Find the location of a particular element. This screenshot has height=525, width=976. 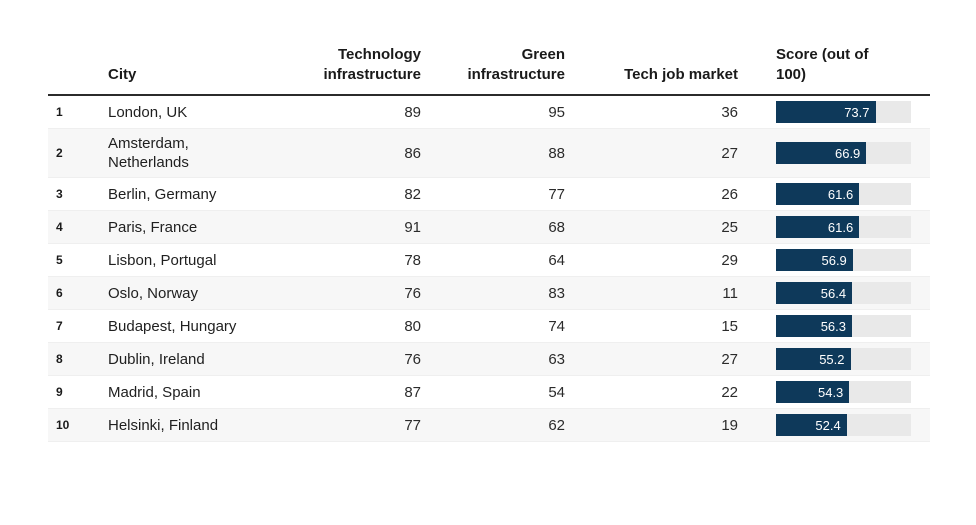

table-row: 7 Budapest, Hungary 80 74 15 56.3 is located at coordinates (489, 326).